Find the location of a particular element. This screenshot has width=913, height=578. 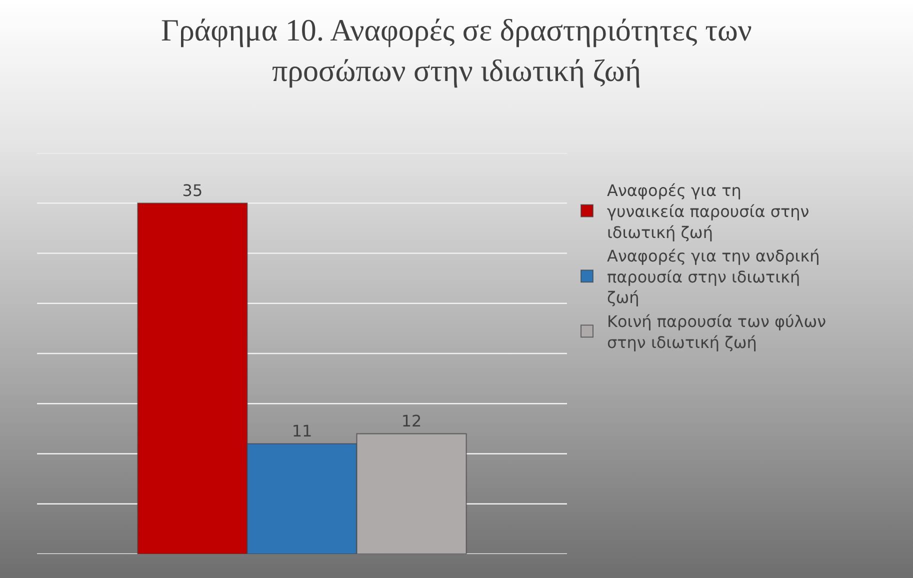

legend-label: Κοινή παρουσία των φύλων στην ιδιωτική ζωή is located at coordinates (716, 332).